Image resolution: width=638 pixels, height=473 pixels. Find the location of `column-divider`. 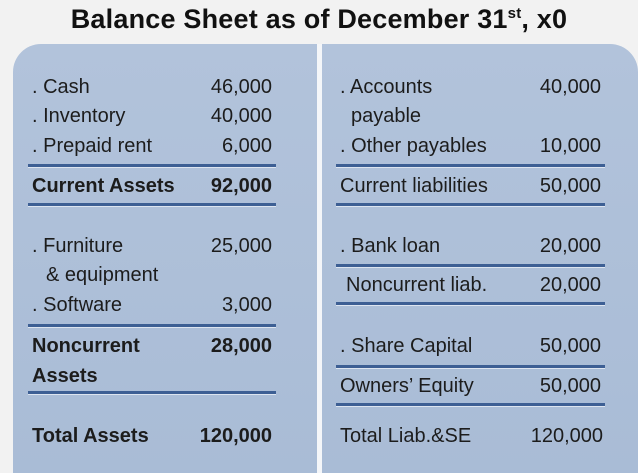

column-divider is located at coordinates (319, 258).